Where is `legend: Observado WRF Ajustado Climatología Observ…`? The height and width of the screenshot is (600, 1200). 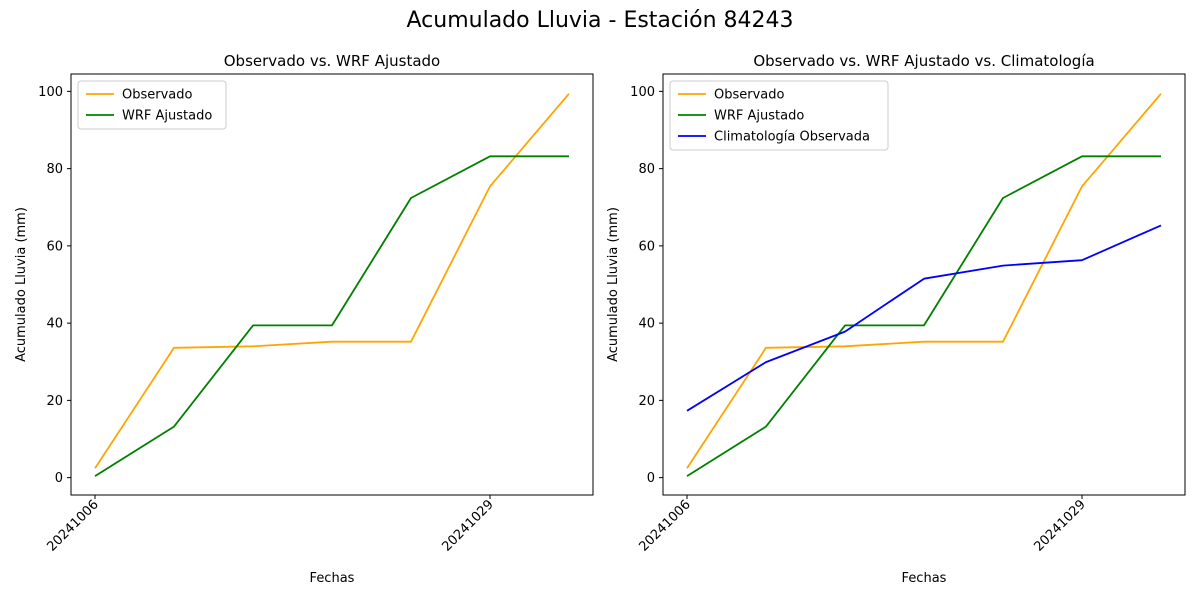 legend: Observado WRF Ajustado Climatología Observ… is located at coordinates (779, 115).